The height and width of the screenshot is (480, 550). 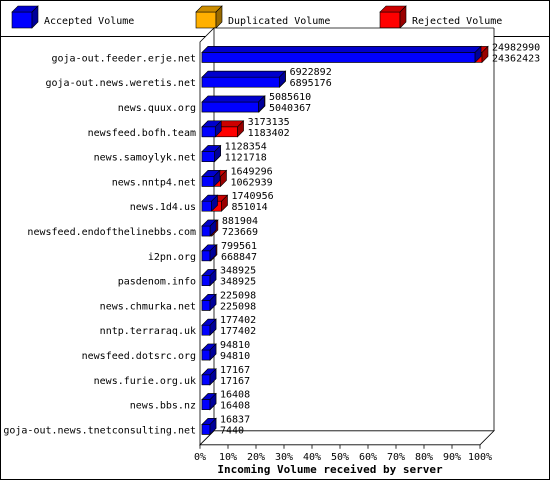 What do you see at coordinates (240, 232) in the screenshot?
I see `value-label-accepted: 723669` at bounding box center [240, 232].